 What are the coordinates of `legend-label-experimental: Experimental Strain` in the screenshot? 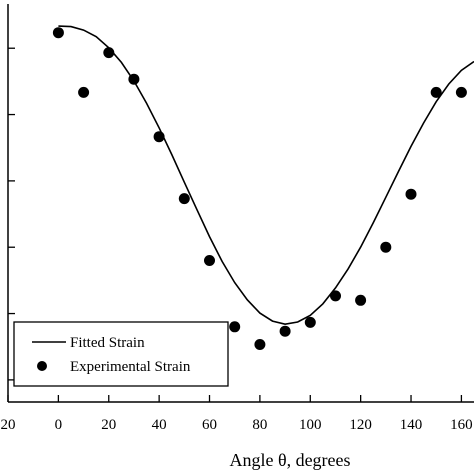 It's located at (130, 367).